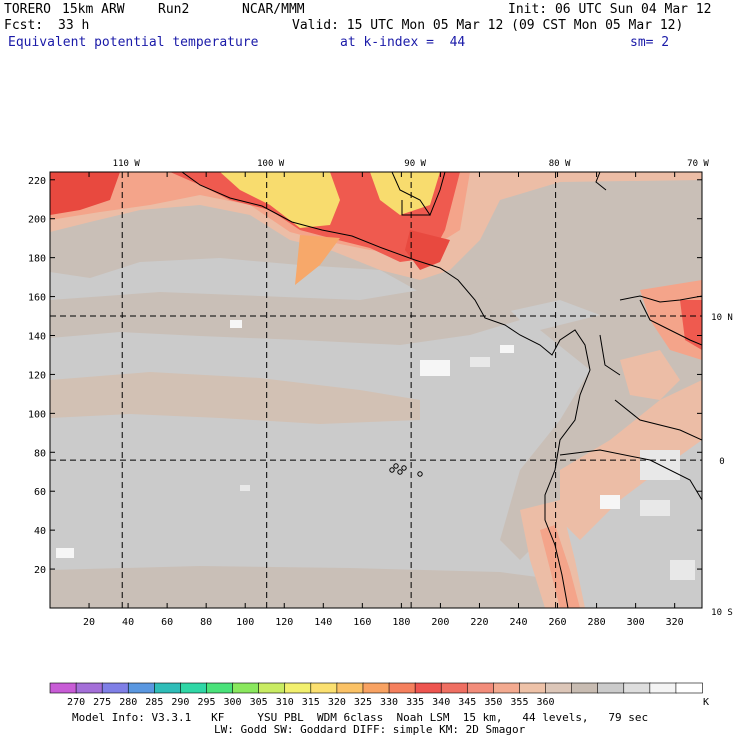 The width and height of the screenshot is (740, 740). What do you see at coordinates (85, 193) in the screenshot?
I see `red-region-west` at bounding box center [85, 193].